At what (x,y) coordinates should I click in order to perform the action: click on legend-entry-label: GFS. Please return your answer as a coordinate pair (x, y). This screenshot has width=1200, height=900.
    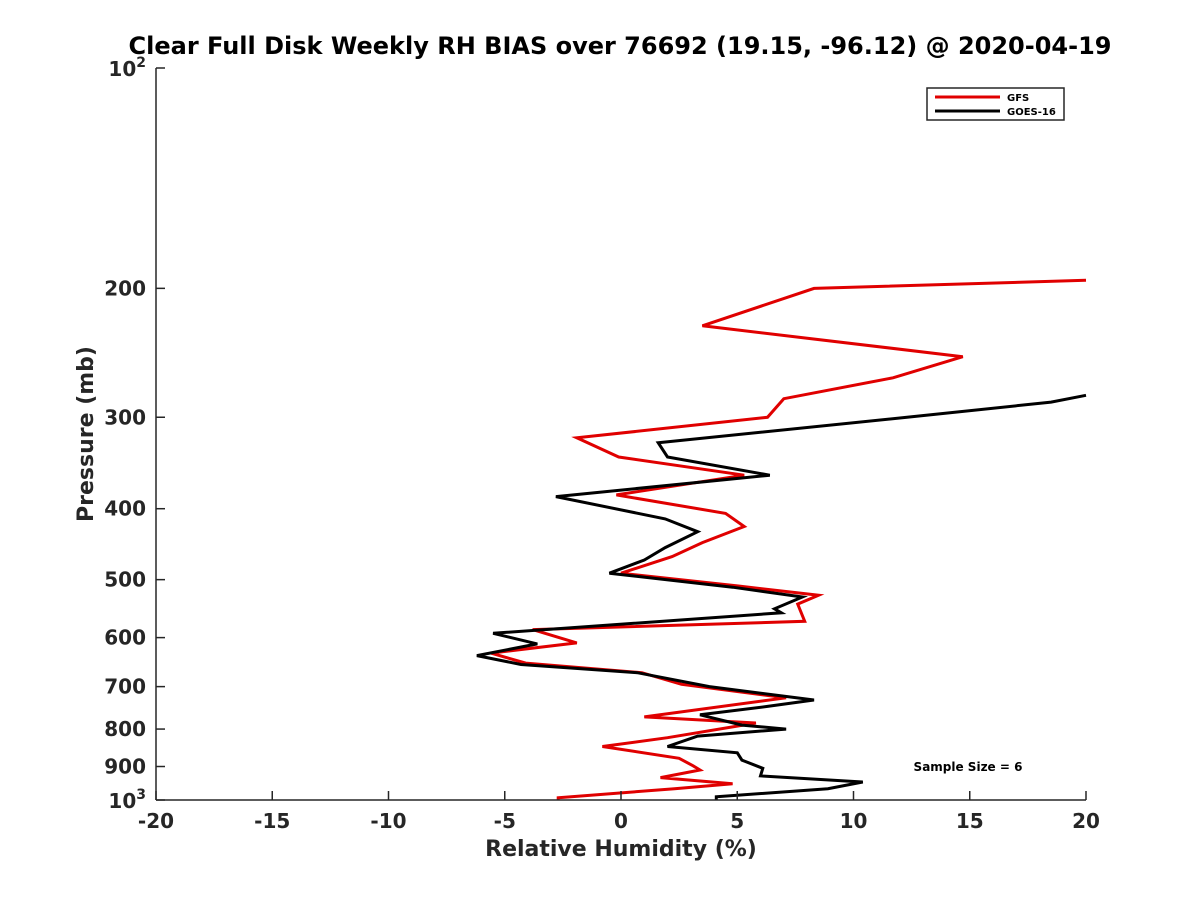
    Looking at the image, I should click on (1018, 98).